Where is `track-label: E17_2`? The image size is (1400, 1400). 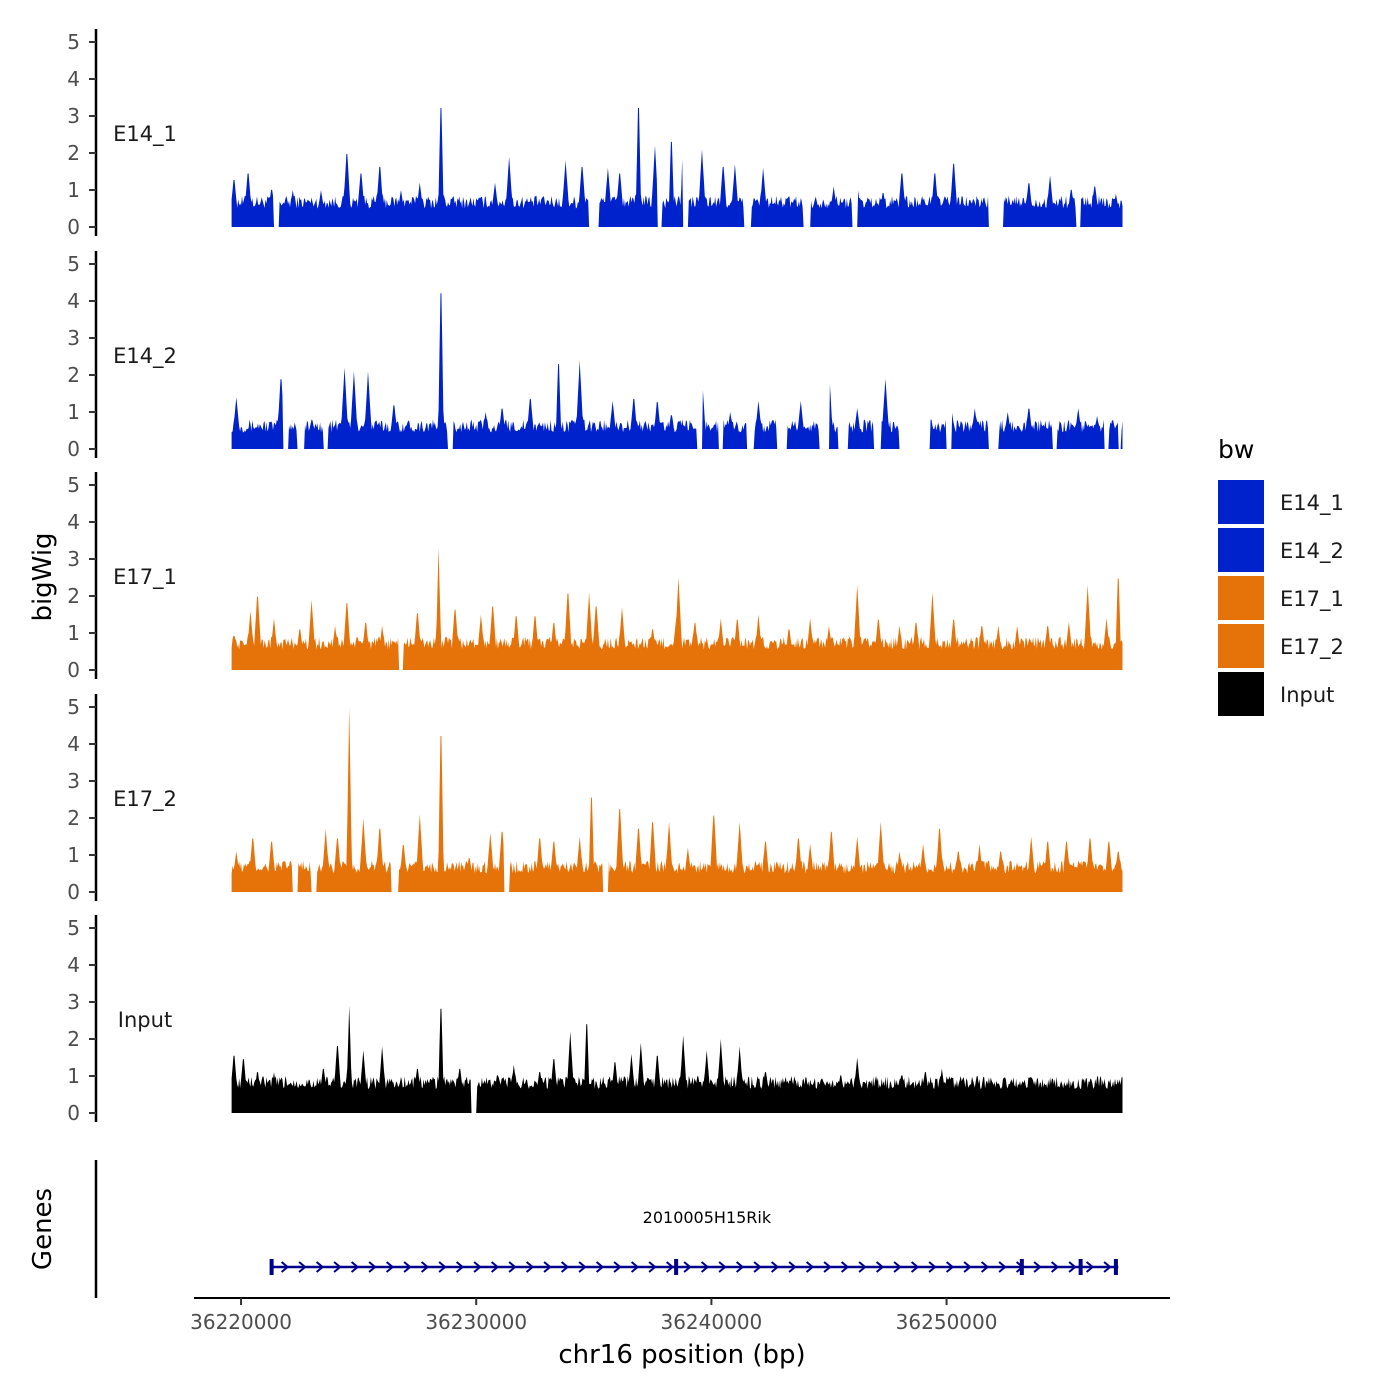
track-label: E17_2 is located at coordinates (145, 799).